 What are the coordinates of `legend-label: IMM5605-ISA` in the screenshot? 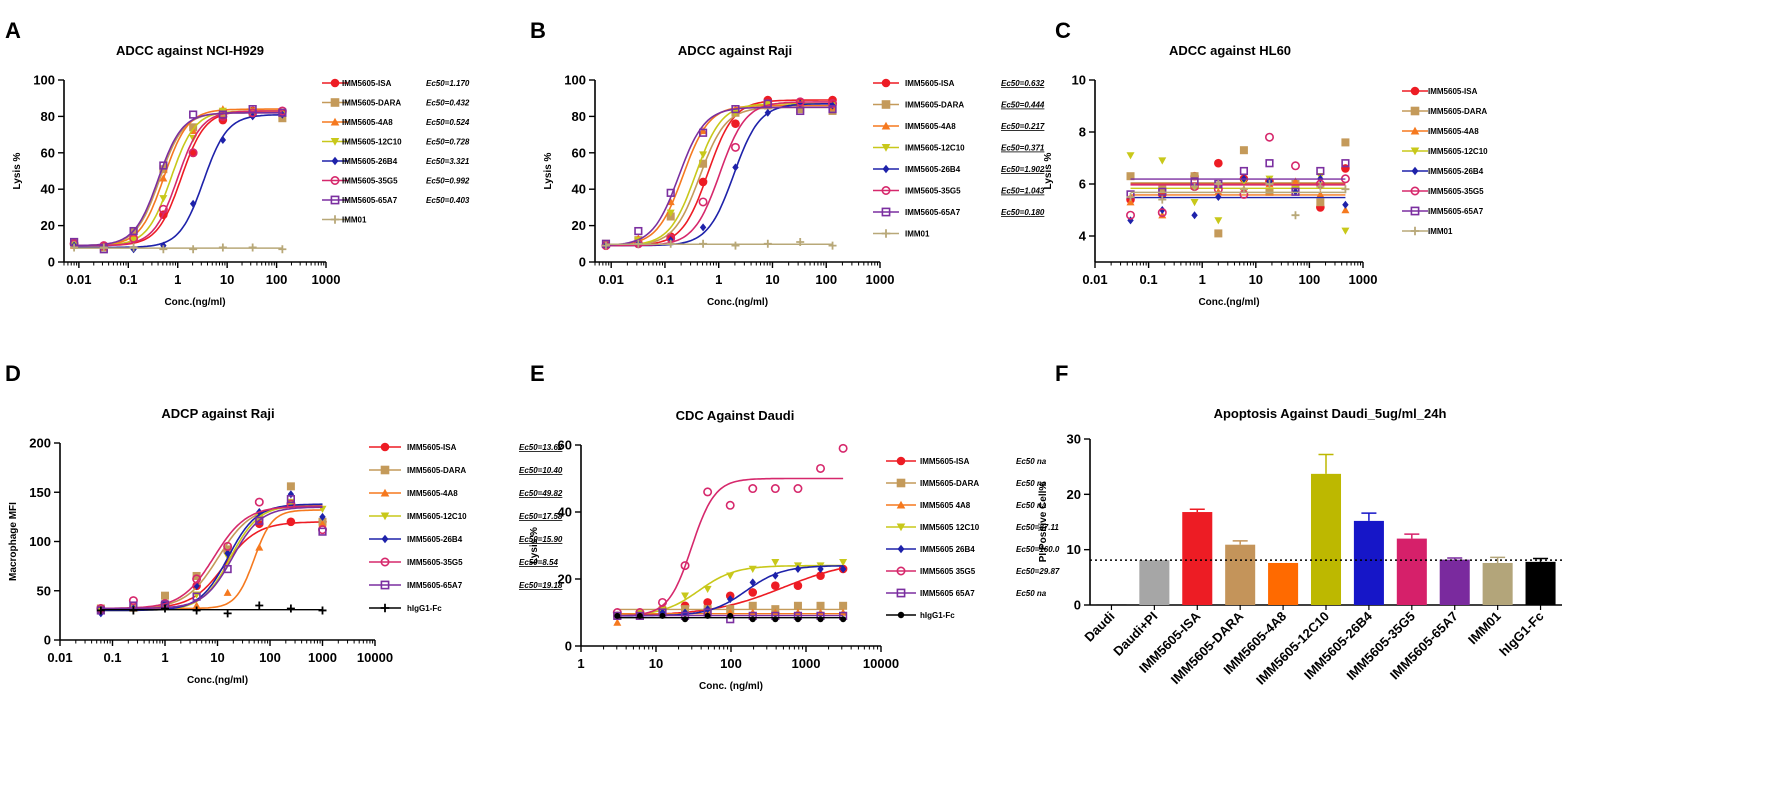 It's located at (1453, 91).